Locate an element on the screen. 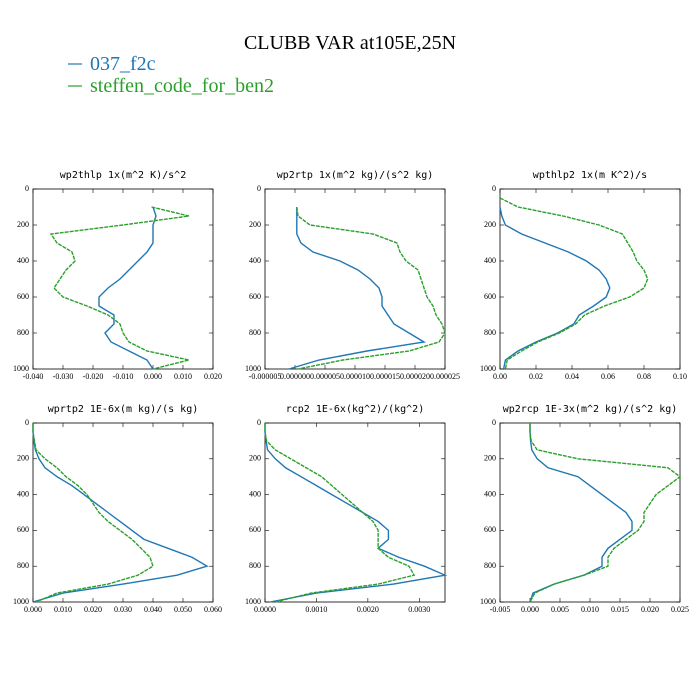  panel-title: wp2rcp 1E-3x(m^2 kg)/(s^2 kg) is located at coordinates (590, 409).